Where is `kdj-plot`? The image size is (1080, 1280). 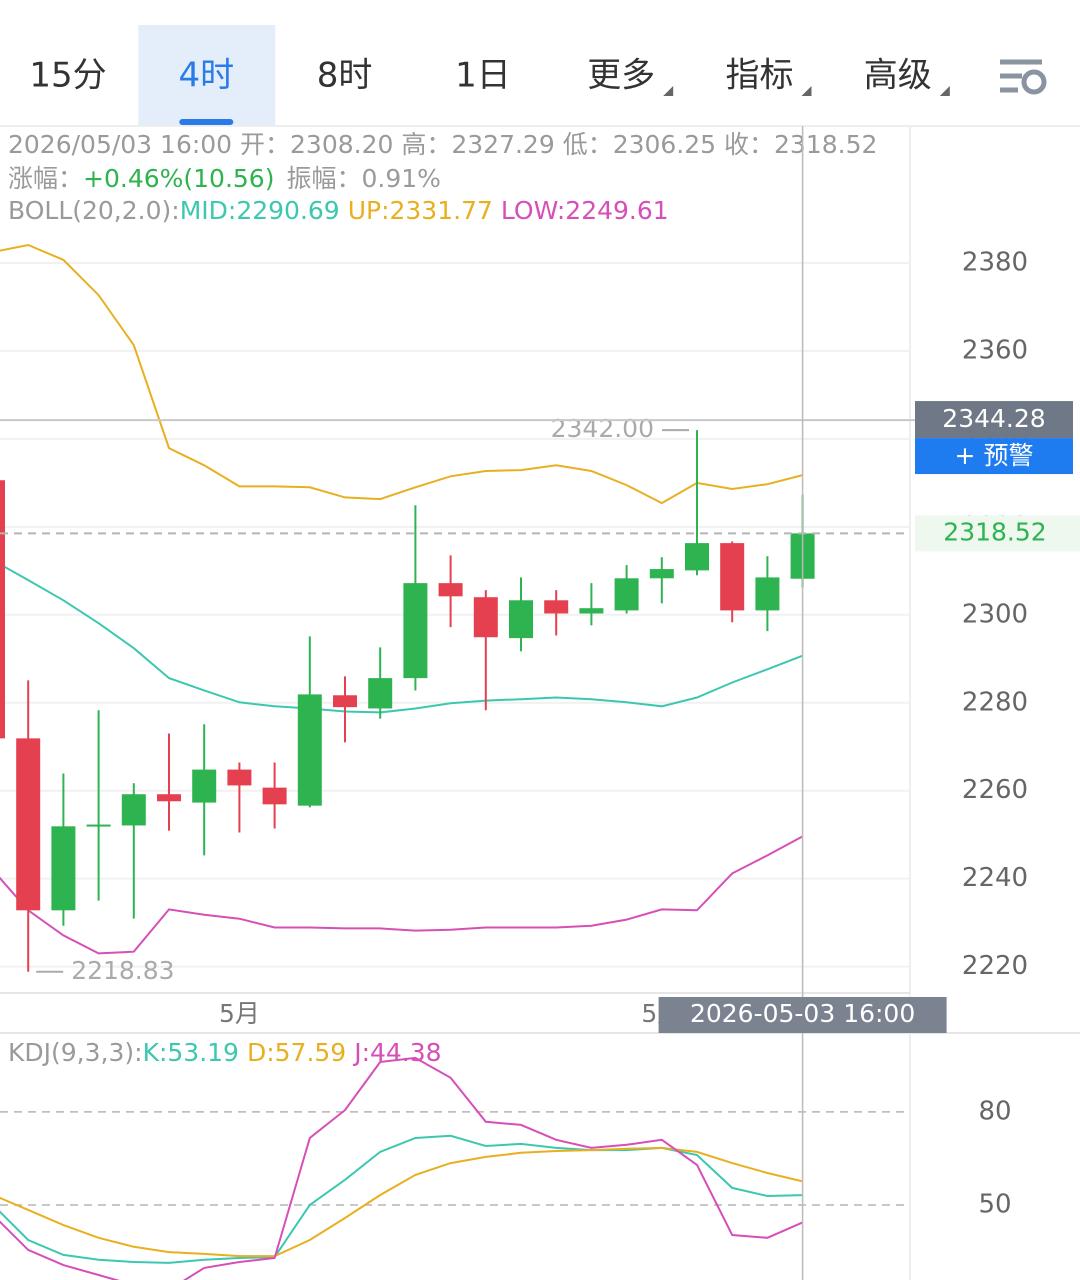 kdj-plot is located at coordinates (455, 1168).